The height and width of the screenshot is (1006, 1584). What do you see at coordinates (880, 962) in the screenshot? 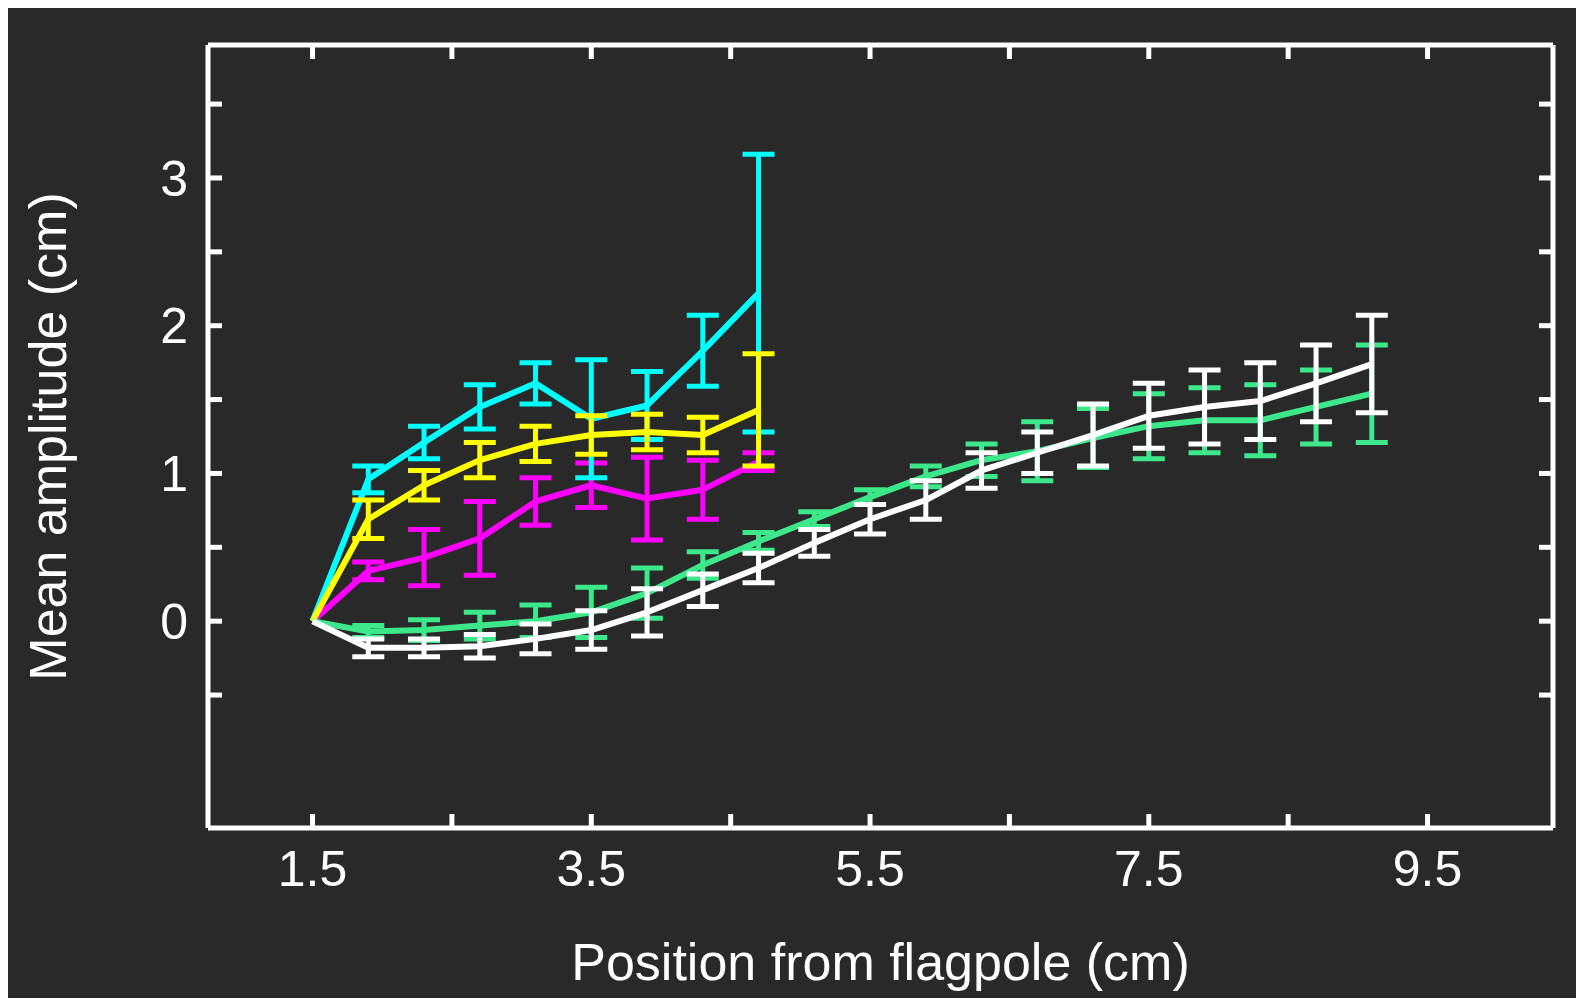
I see `x-axis-title: Position from flagpole (cm)` at bounding box center [880, 962].